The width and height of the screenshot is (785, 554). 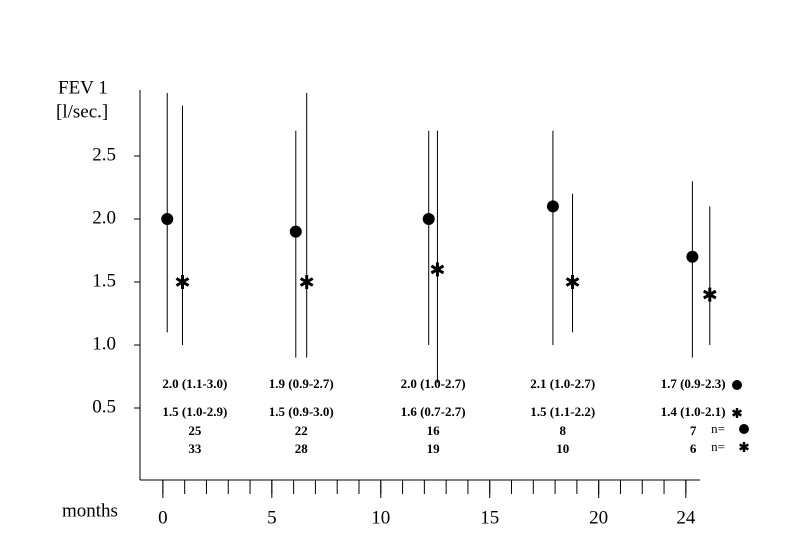 I want to click on y-tick-label: 2.0, so click(x=104, y=217).